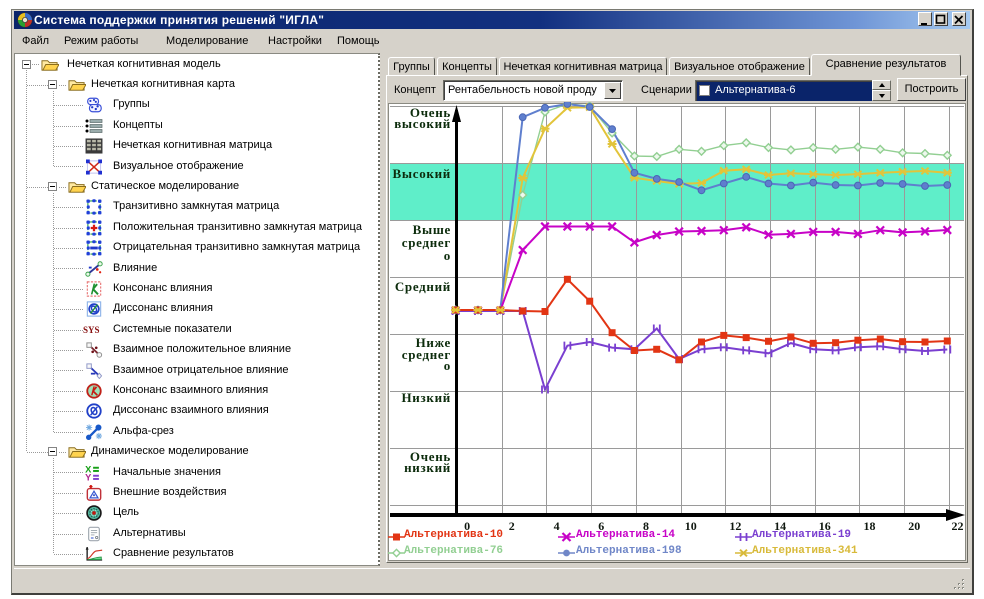 Image resolution: width=984 pixels, height=599 pixels. I want to click on svg-text: SYS, so click(91, 330).